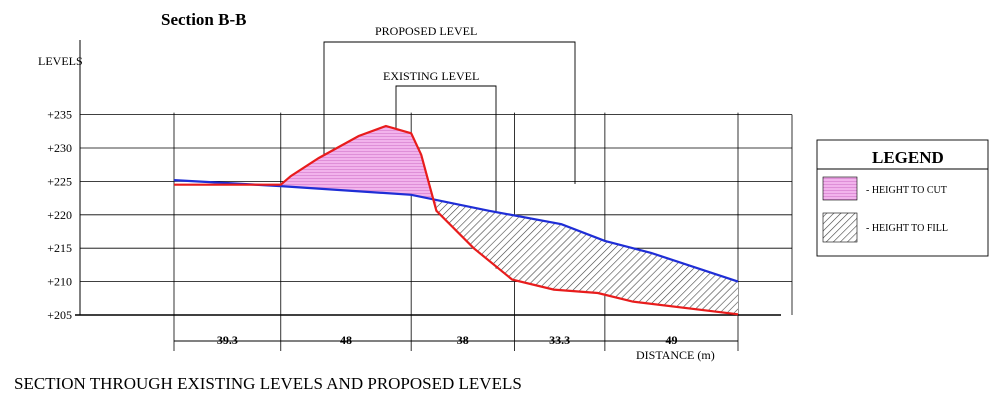 The image size is (997, 400). What do you see at coordinates (346, 340) in the screenshot?
I see `distance-label: 48` at bounding box center [346, 340].